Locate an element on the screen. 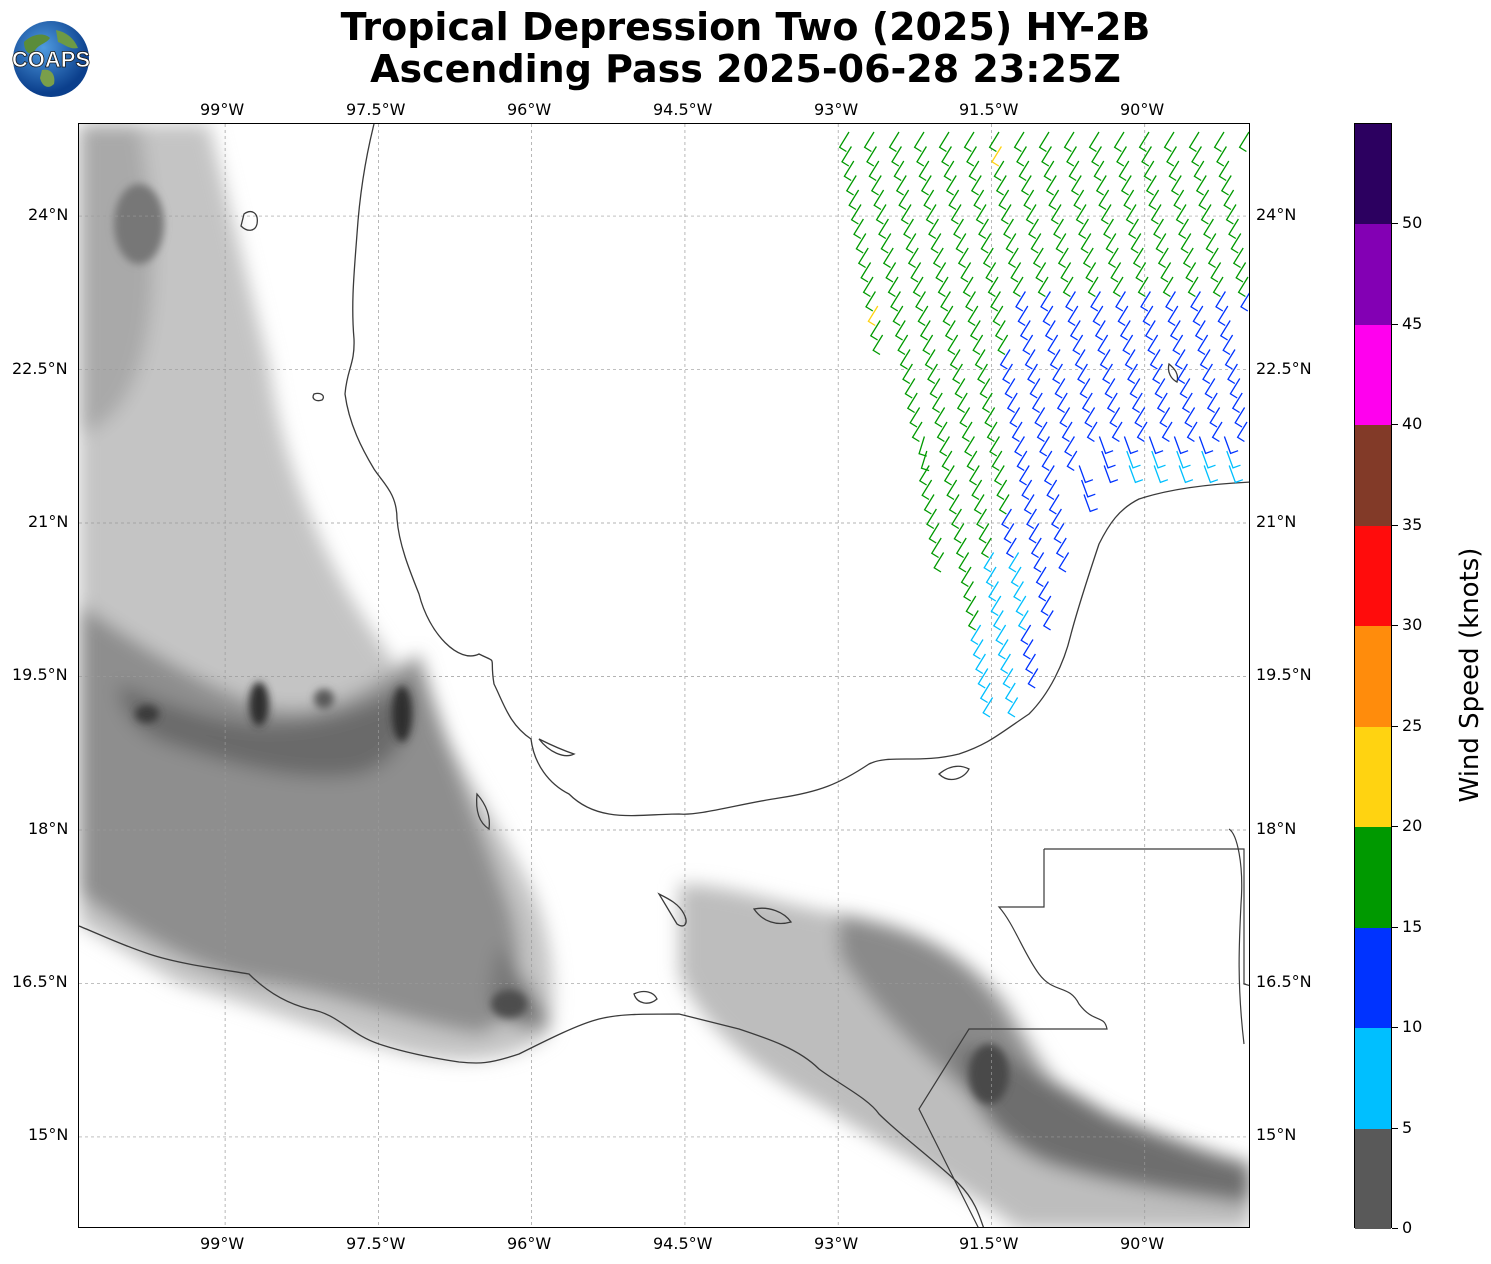 The height and width of the screenshot is (1264, 1491). lat-label-left-0: 24°N is located at coordinates (48, 214).